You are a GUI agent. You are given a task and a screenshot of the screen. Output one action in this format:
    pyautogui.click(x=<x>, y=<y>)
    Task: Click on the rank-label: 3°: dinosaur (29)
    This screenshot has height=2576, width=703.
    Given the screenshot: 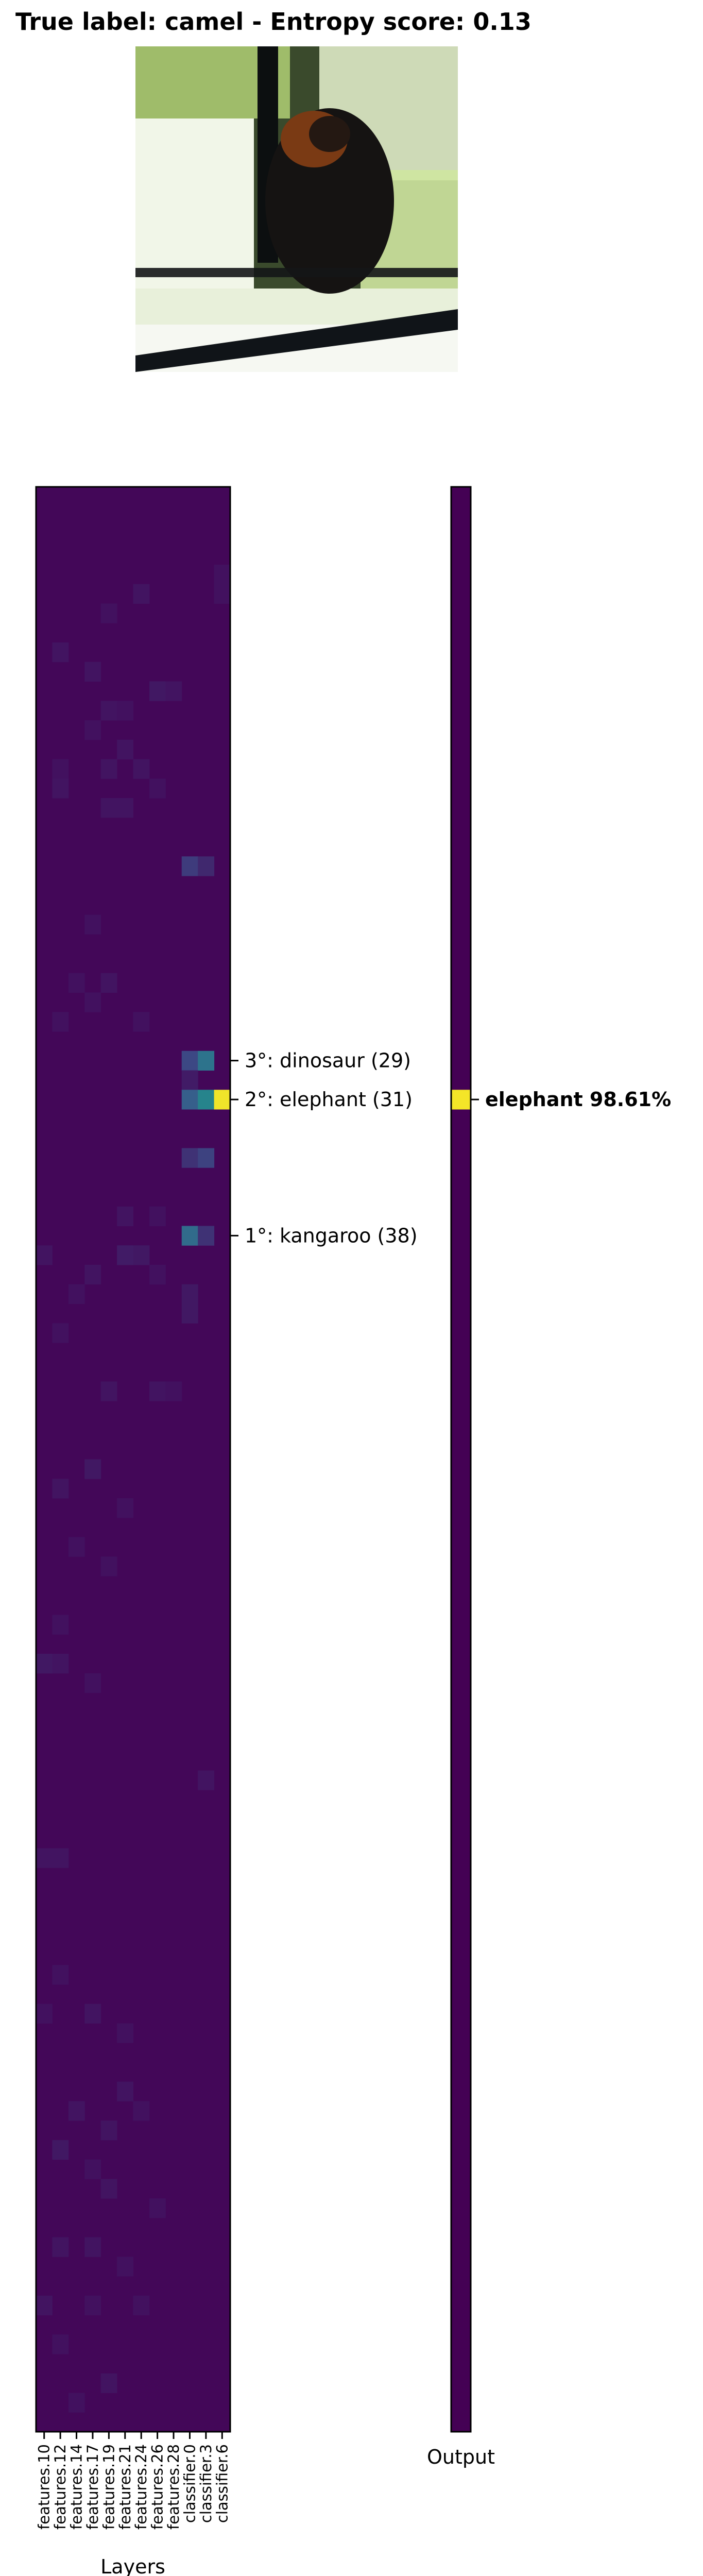 What is the action you would take?
    pyautogui.click(x=328, y=1060)
    